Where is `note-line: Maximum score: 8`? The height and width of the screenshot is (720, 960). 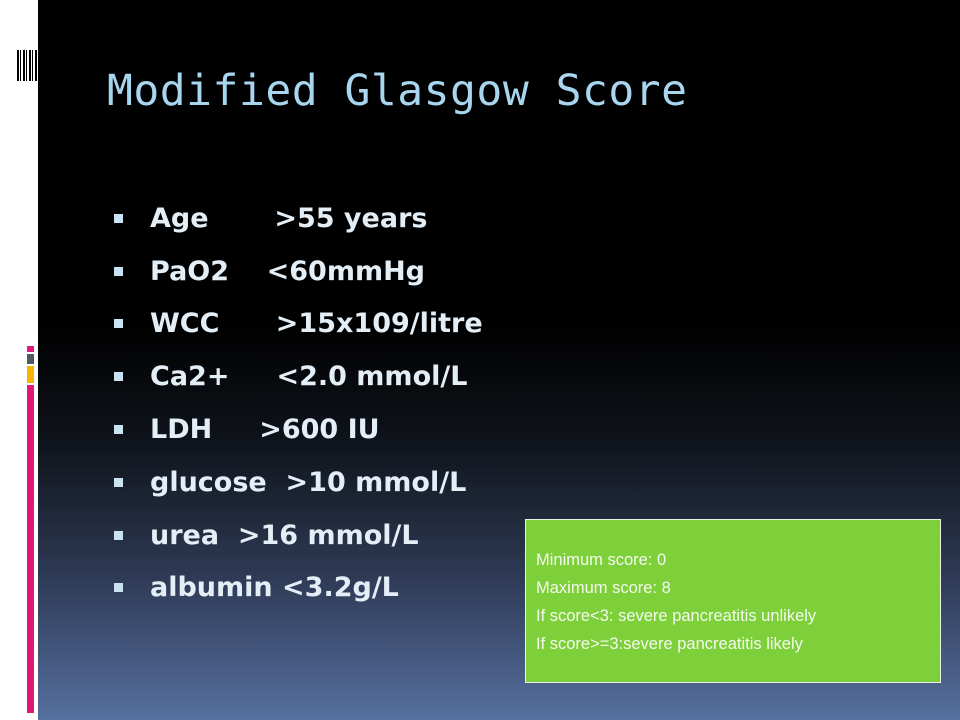
note-line: Maximum score: 8 is located at coordinates (603, 588).